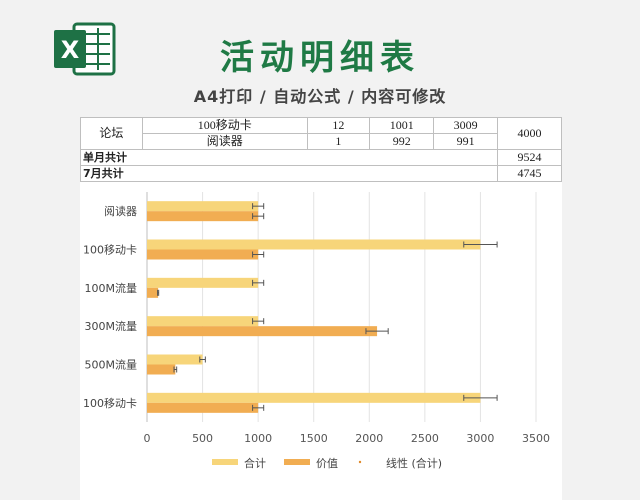 This screenshot has height=500, width=640. Describe the element at coordinates (402, 141) in the screenshot. I see `value1-cell: 992` at that location.